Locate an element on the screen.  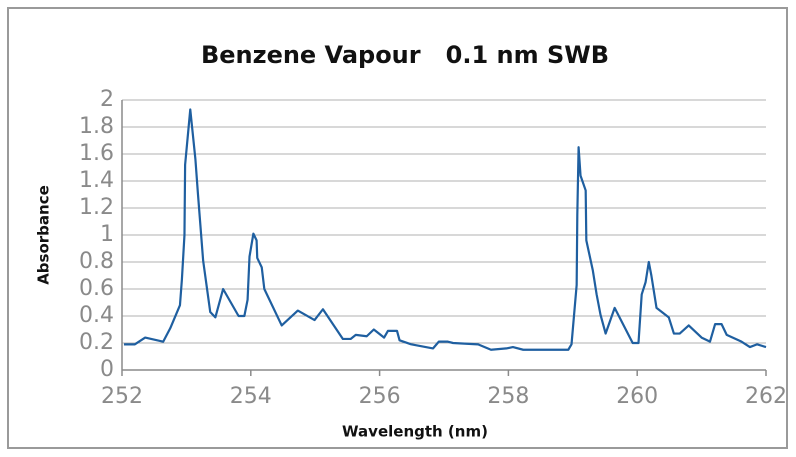
y-tick-label: 2 is located at coordinates (107, 99).